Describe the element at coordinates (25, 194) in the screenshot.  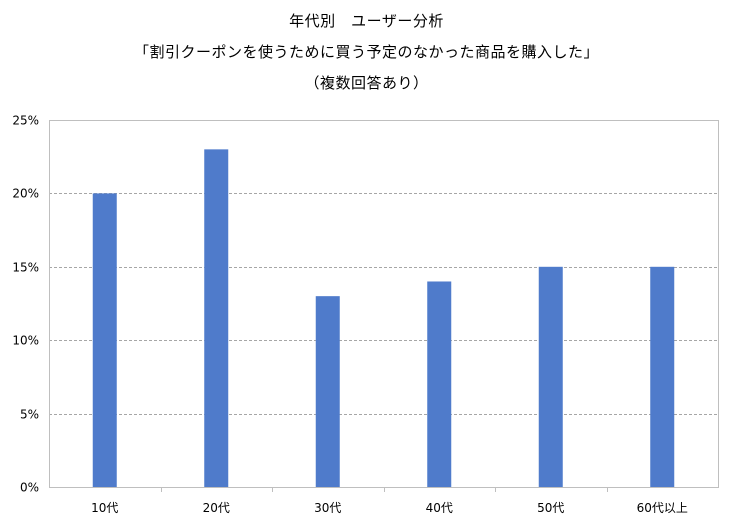
I see `y-tick-label: 20%` at that location.